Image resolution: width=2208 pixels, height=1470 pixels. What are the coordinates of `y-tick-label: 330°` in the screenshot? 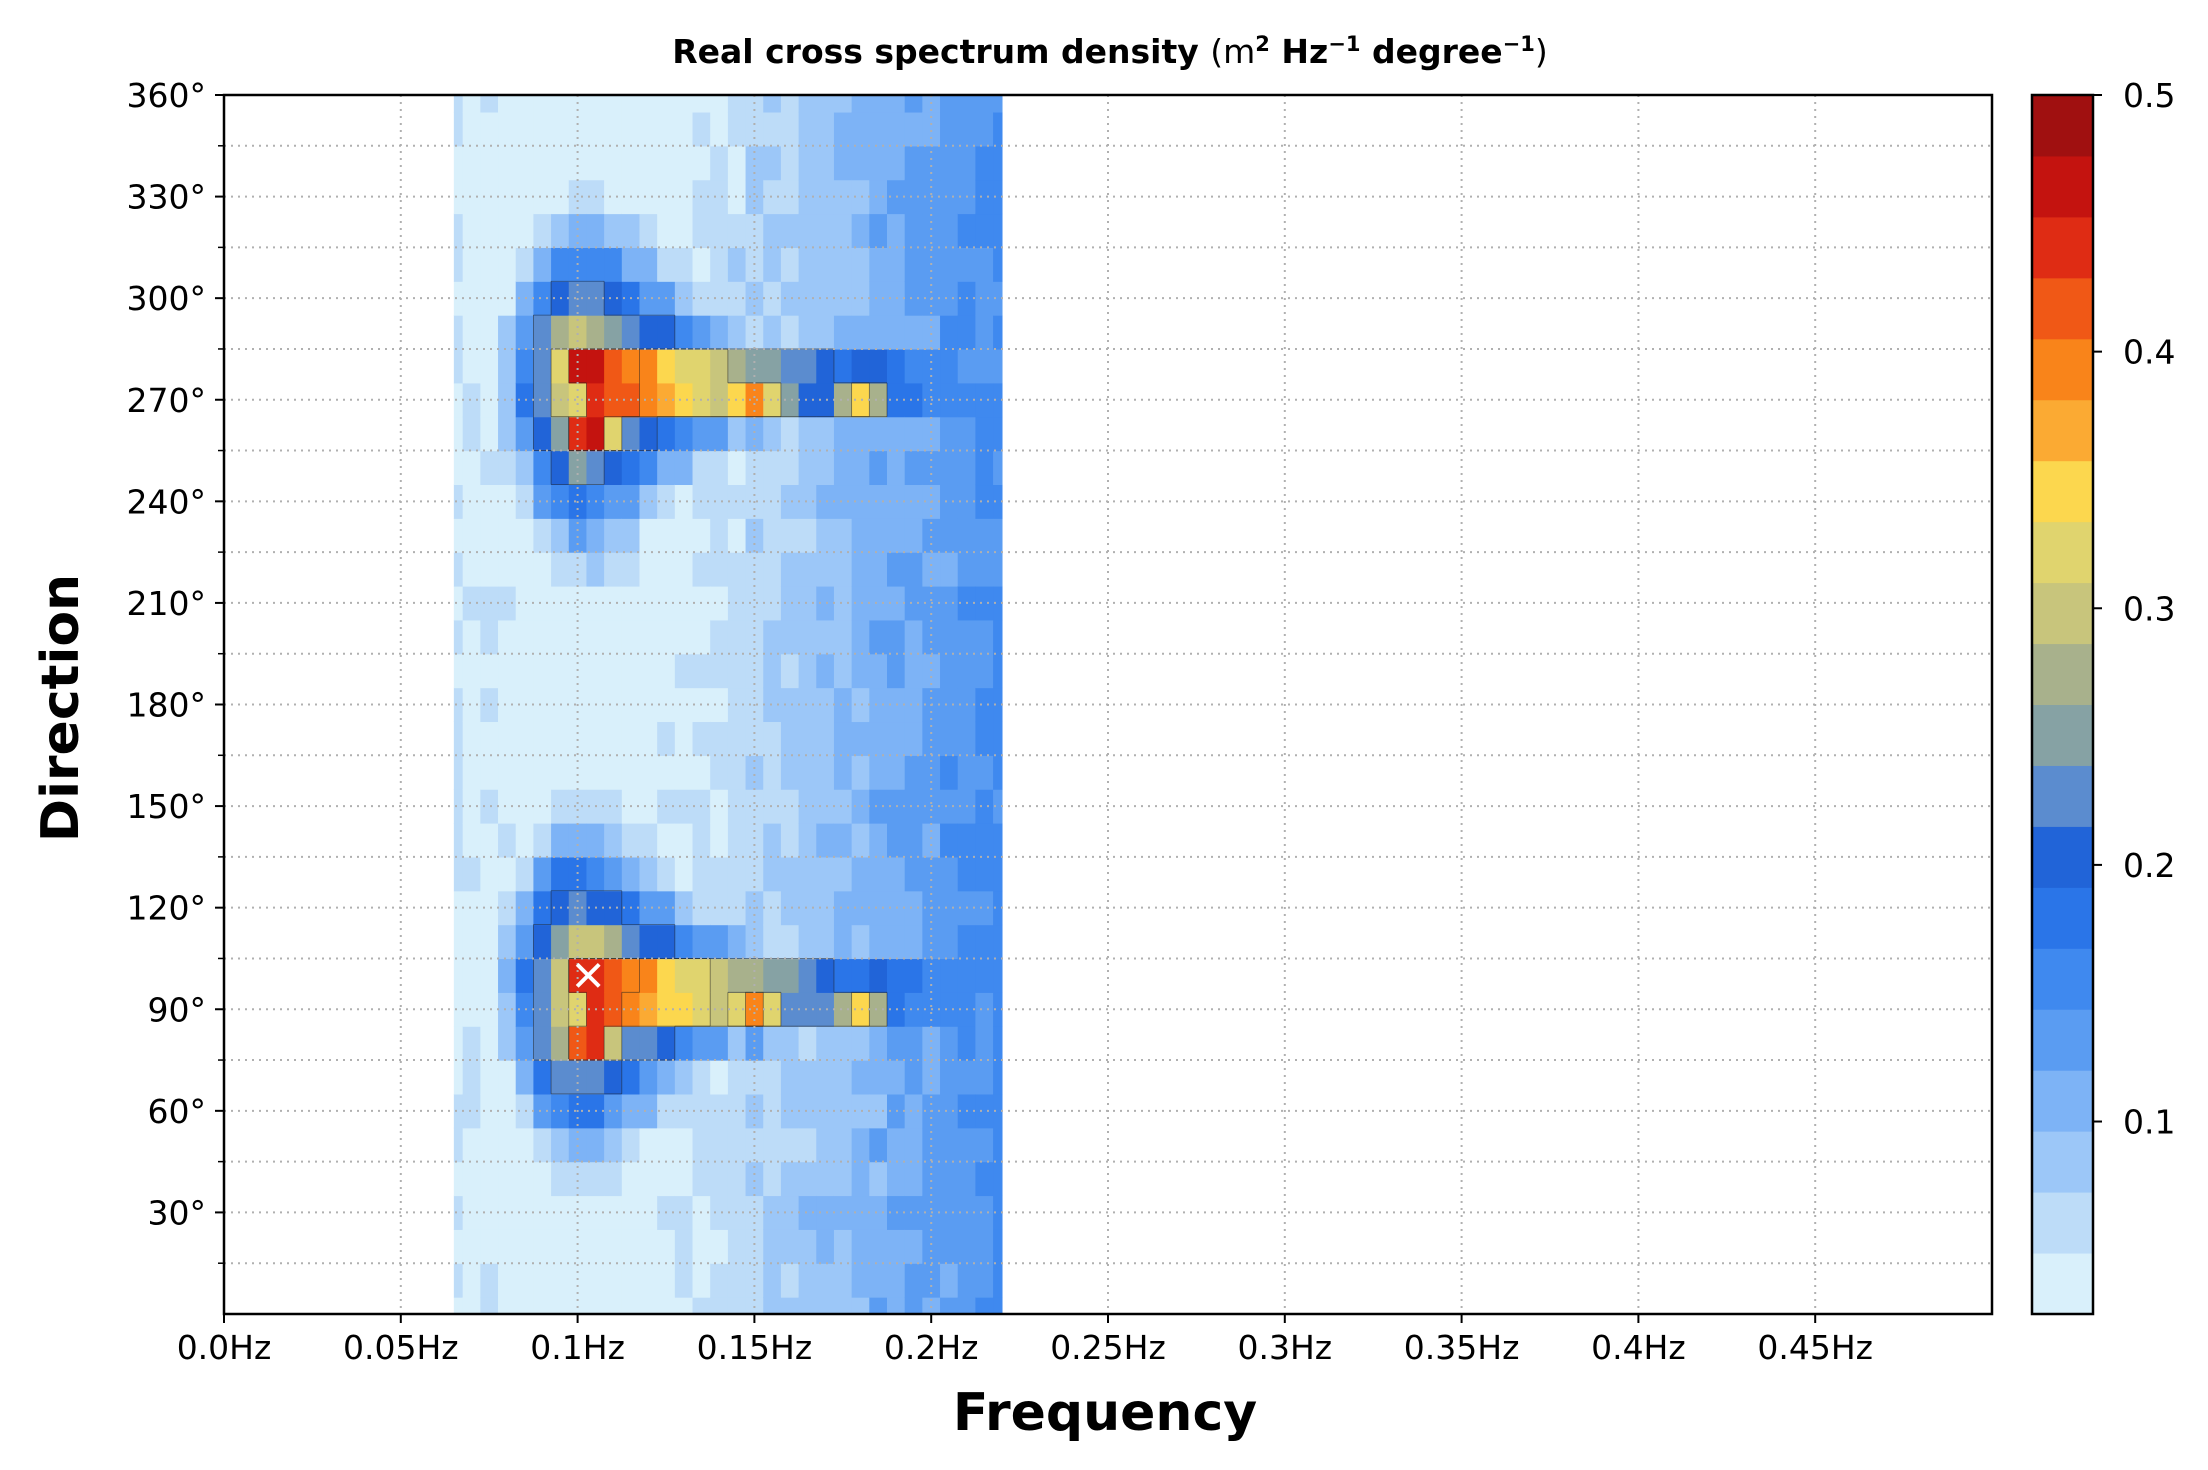 It's located at (167, 197).